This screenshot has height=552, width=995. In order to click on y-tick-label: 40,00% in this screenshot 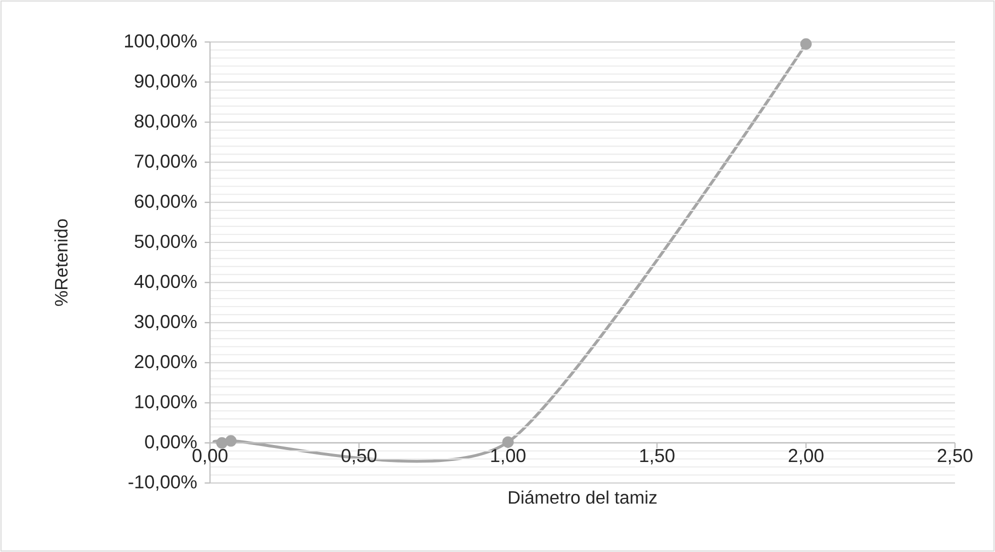, I will do `click(165, 282)`.